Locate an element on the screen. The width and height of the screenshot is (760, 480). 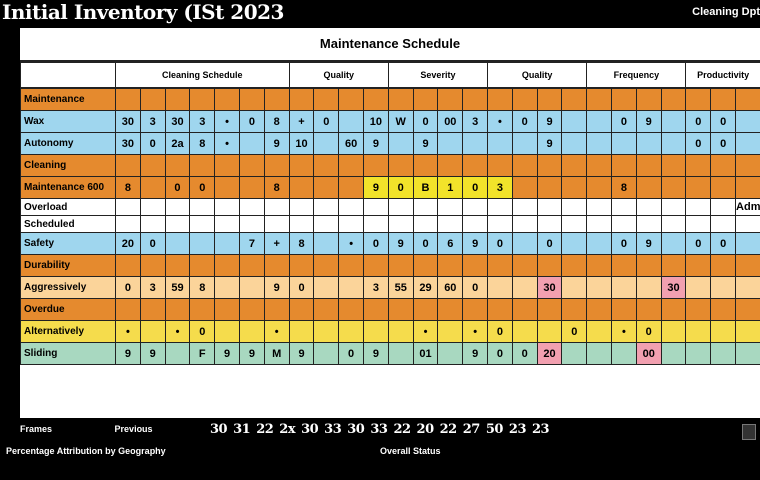
table-cell: 55 is located at coordinates (400, 287).